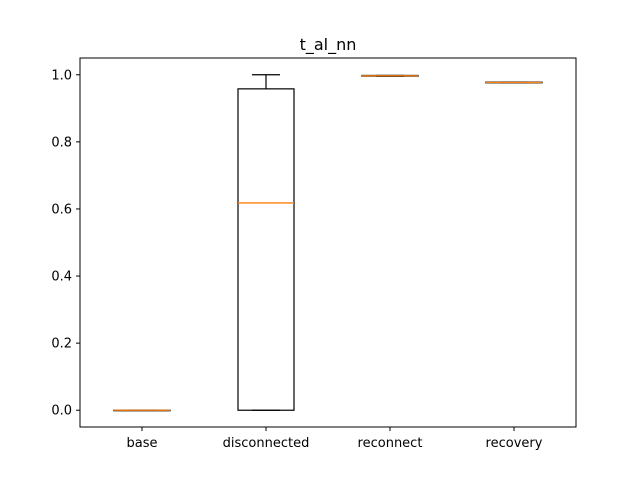 The width and height of the screenshot is (640, 480). Describe the element at coordinates (61, 142) in the screenshot. I see `y-tick-label: 0.8` at that location.